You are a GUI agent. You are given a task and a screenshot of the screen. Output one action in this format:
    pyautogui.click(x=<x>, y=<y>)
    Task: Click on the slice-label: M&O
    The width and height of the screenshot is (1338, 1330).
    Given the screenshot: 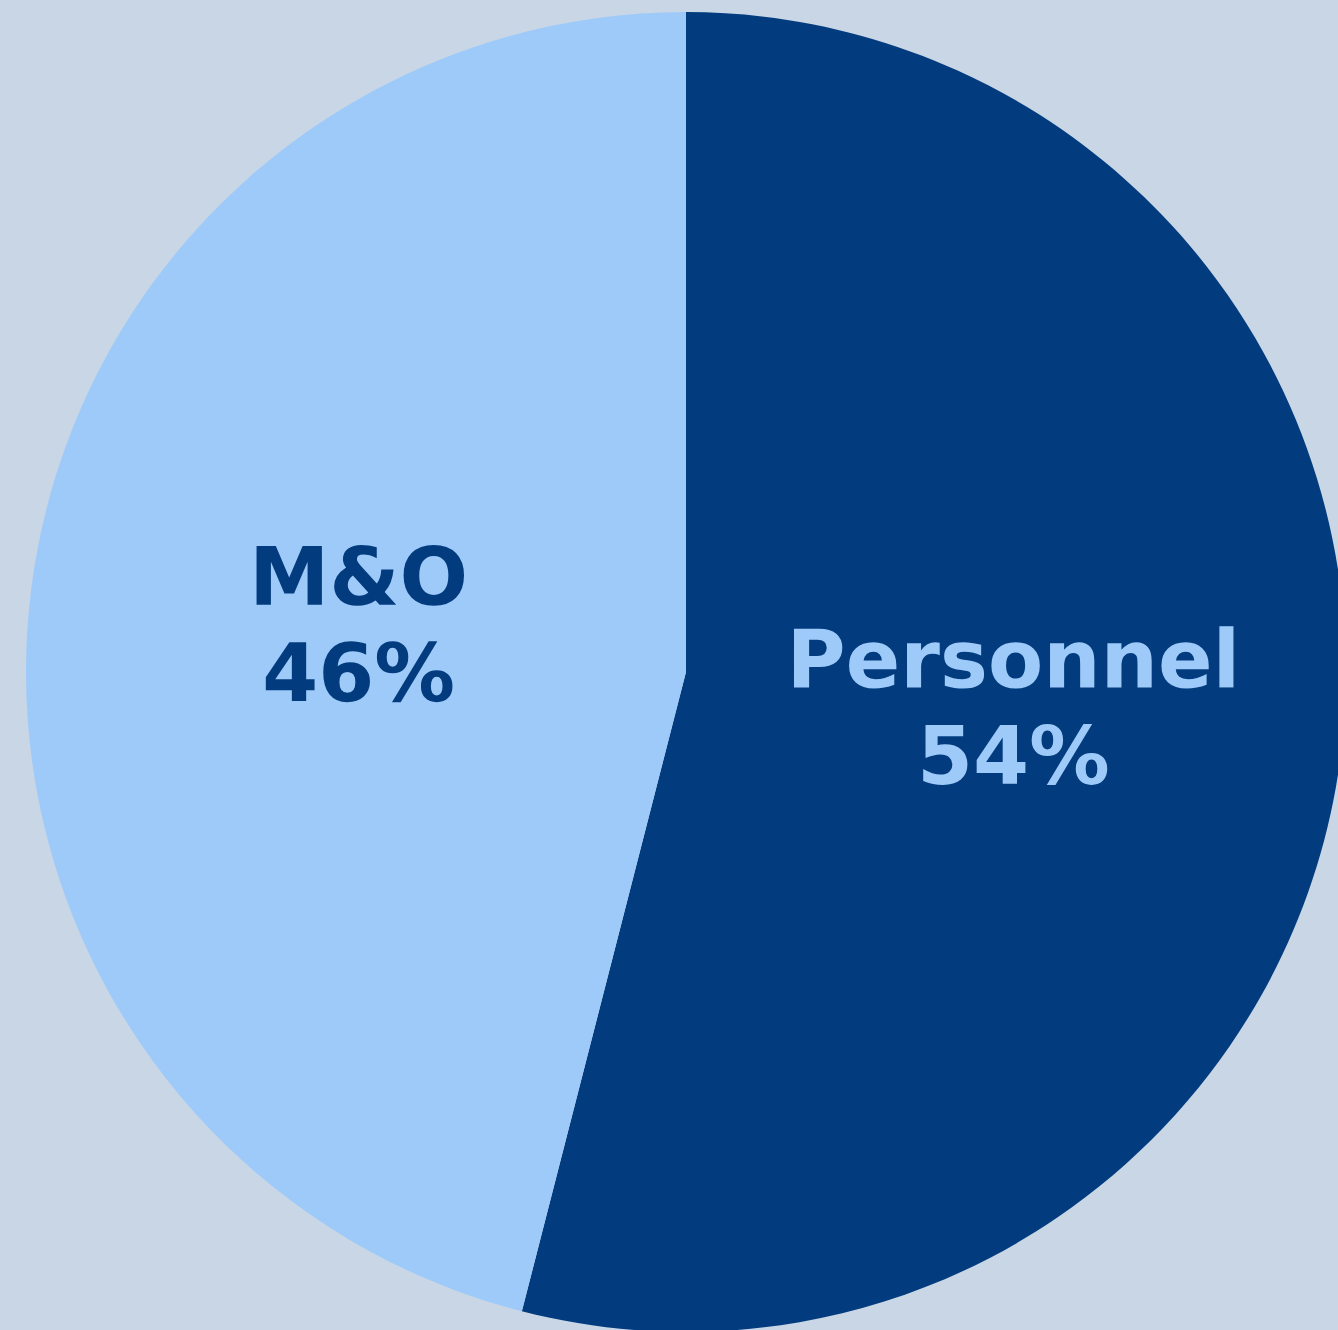 What is the action you would take?
    pyautogui.click(x=360, y=575)
    